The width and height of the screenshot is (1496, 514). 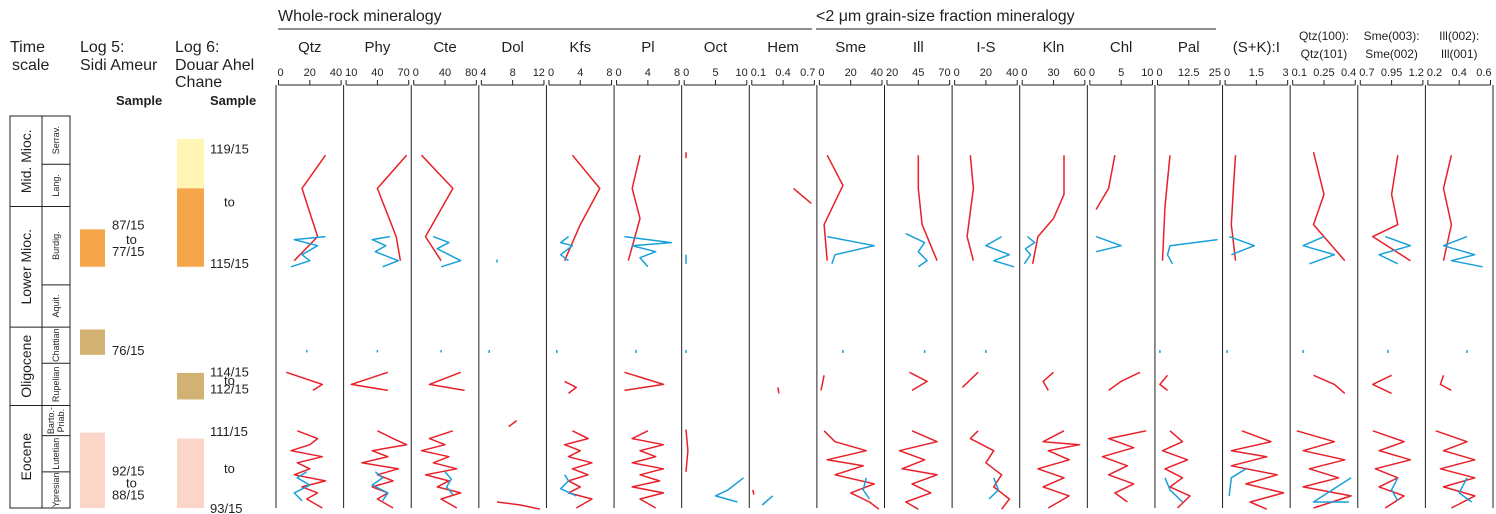 I want to click on track-header: Sme, so click(x=850, y=47).